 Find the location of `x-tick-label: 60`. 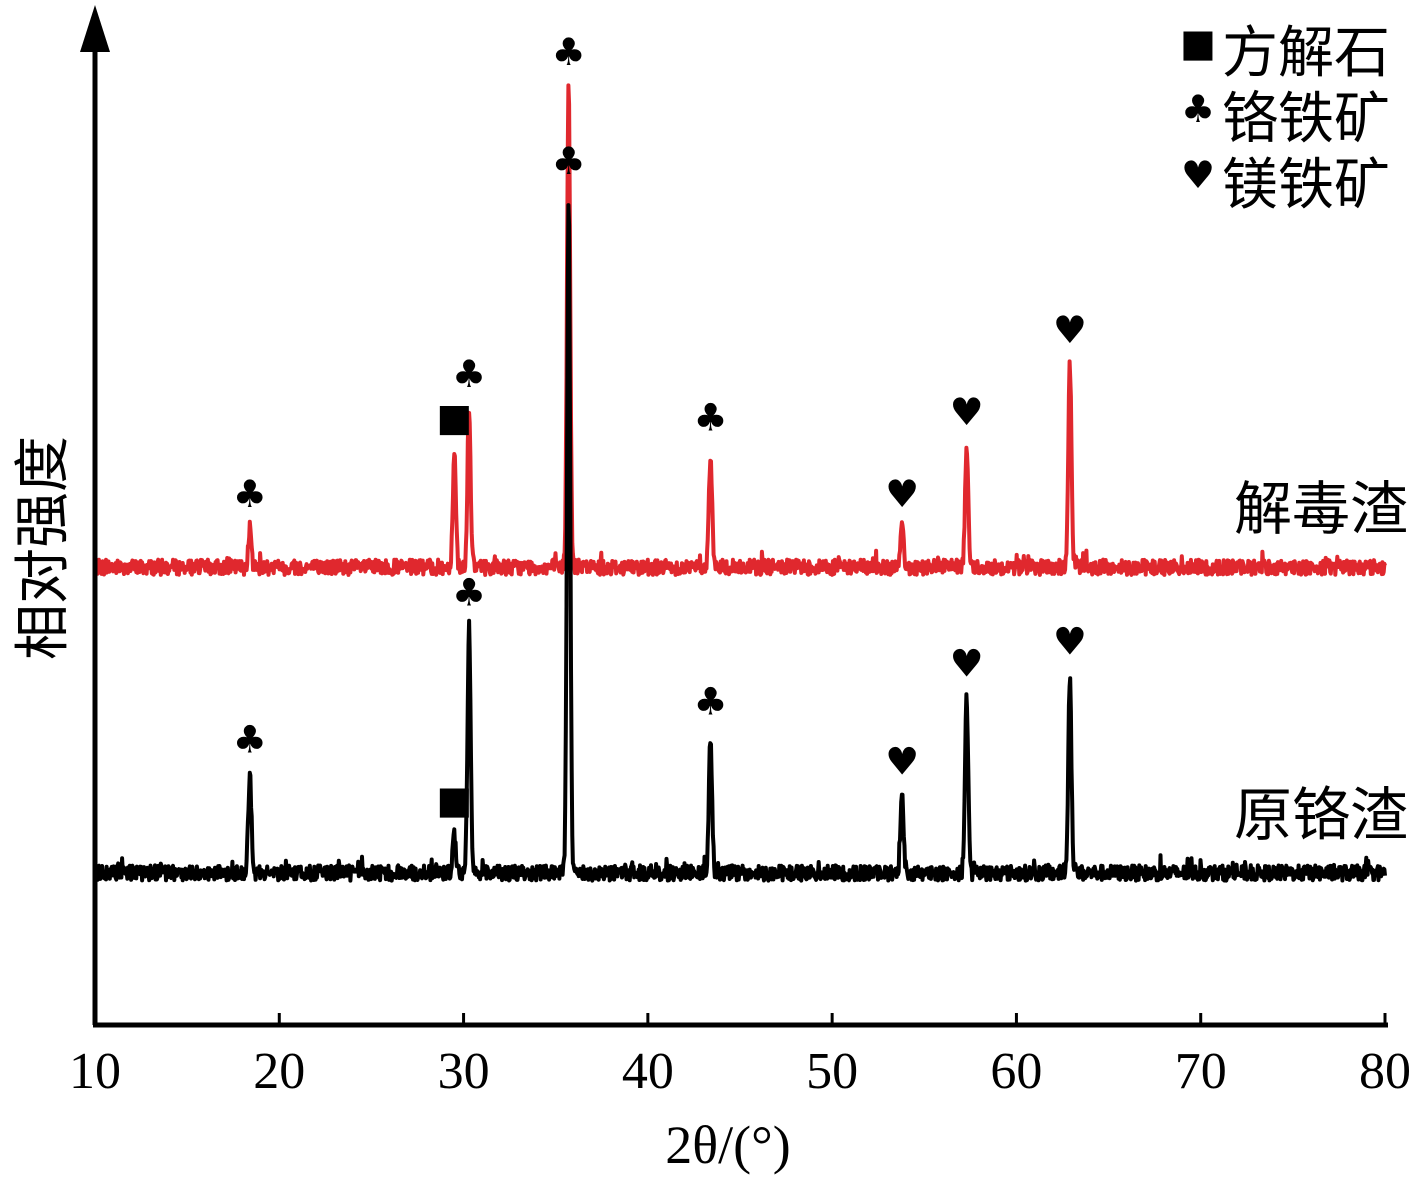

x-tick-label: 60 is located at coordinates (1016, 1071).